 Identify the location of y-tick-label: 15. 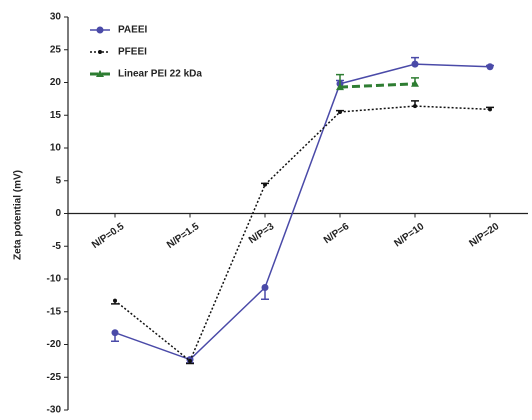
(56, 115).